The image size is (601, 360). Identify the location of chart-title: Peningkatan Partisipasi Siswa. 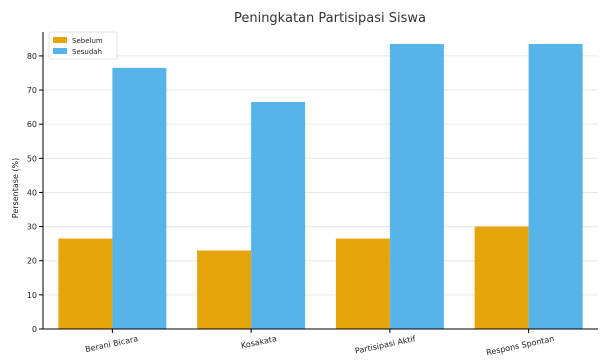
(330, 18).